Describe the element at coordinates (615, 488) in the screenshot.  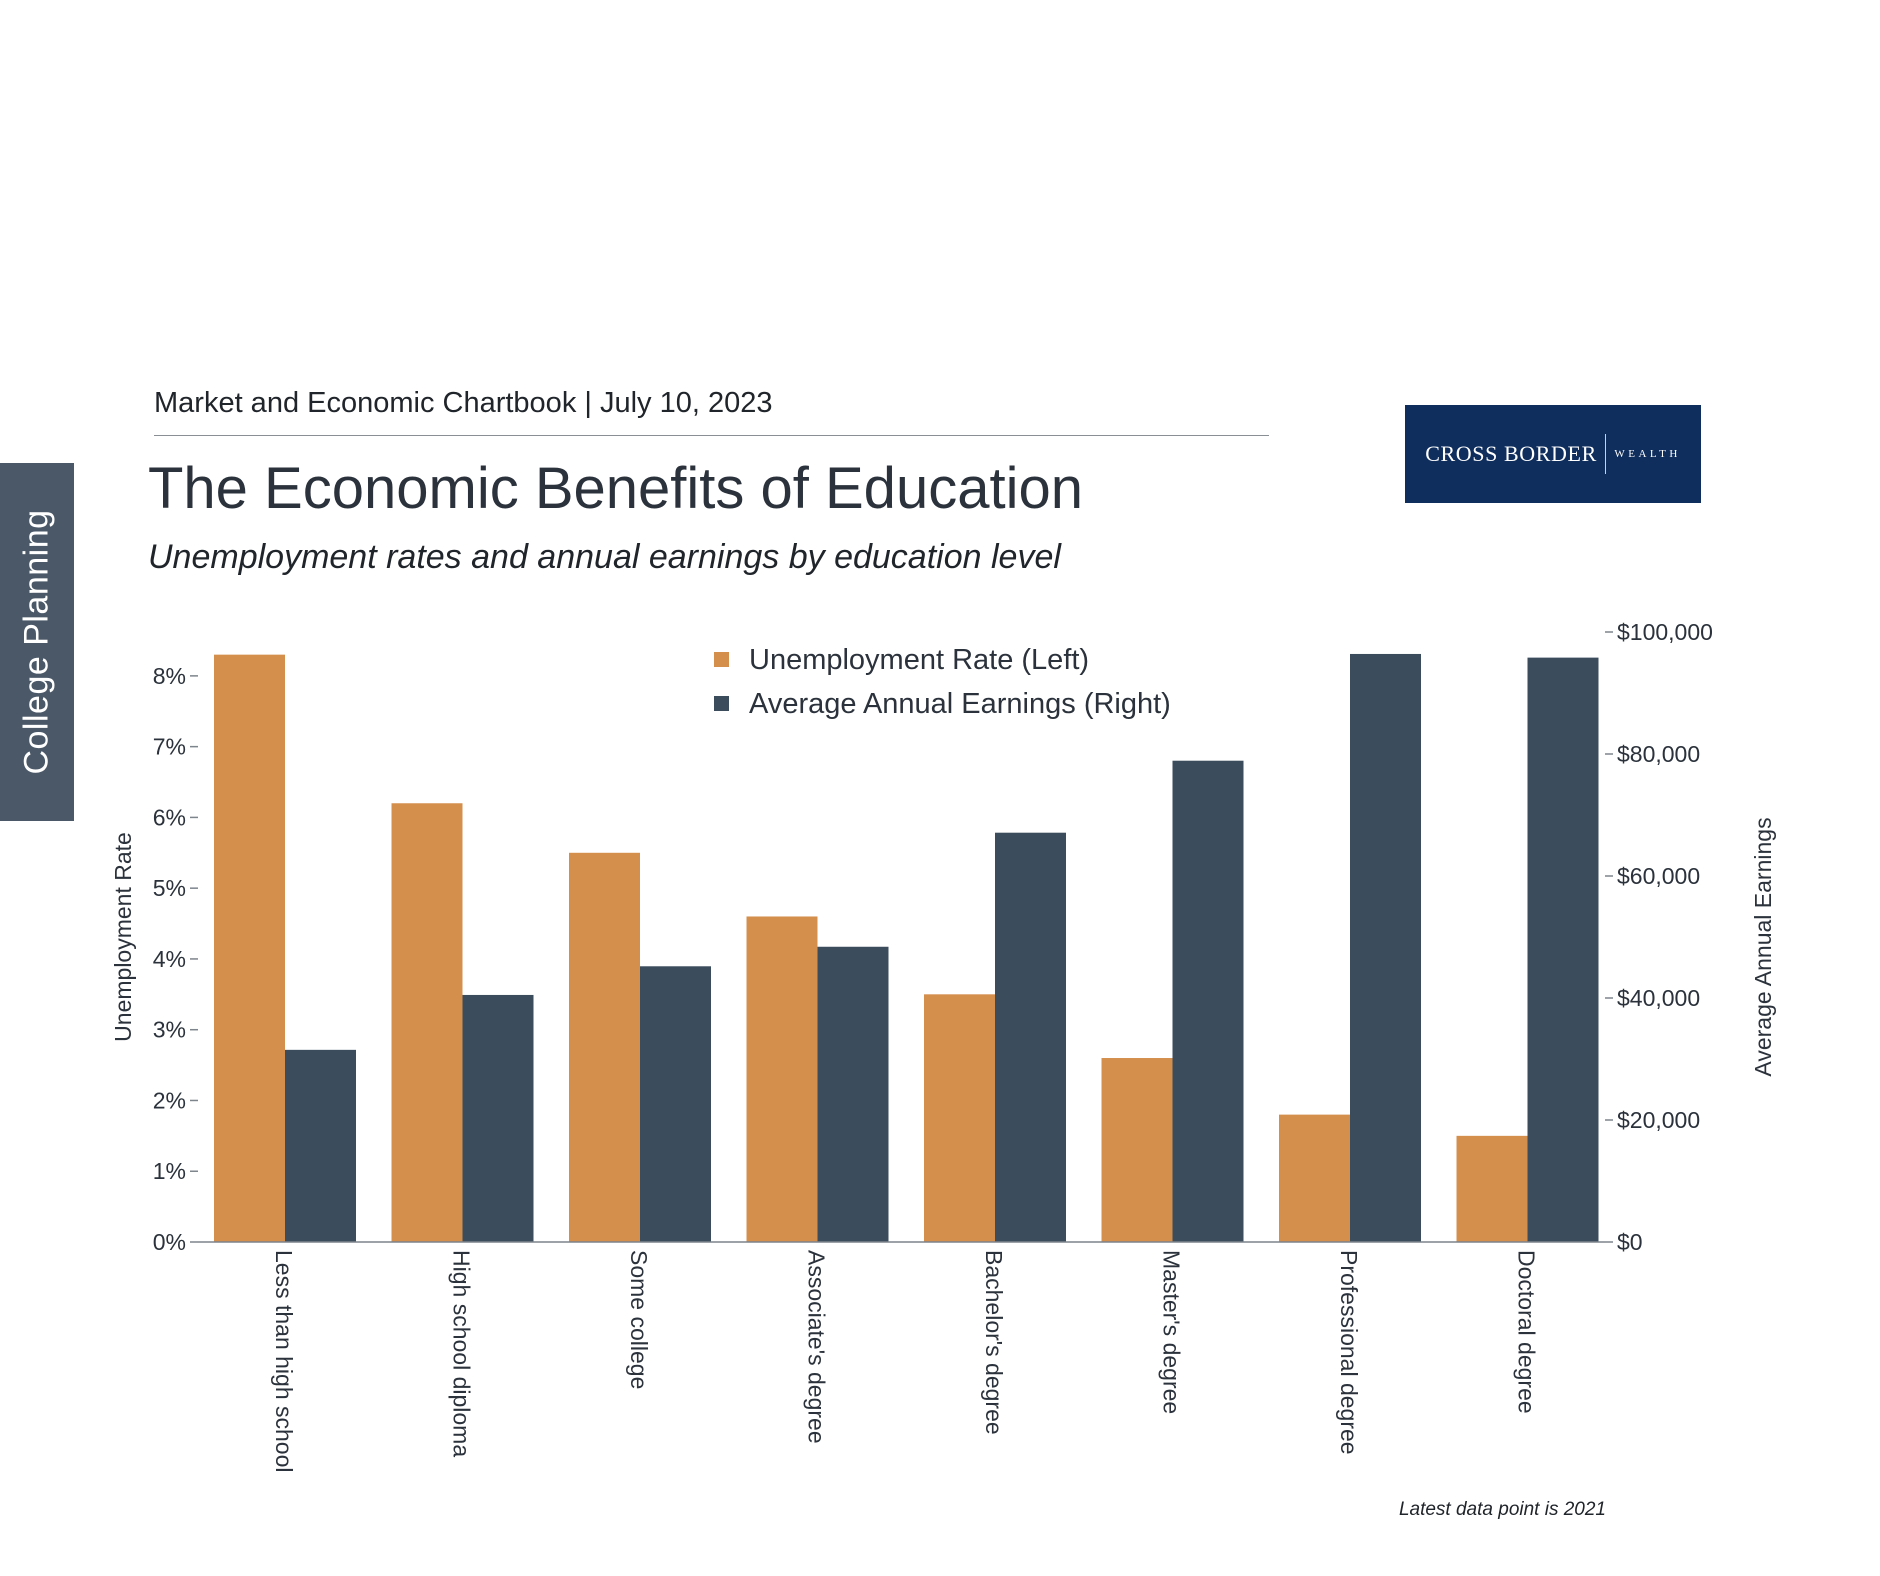
I see `chart-title: The Economic Benefits of Education` at that location.